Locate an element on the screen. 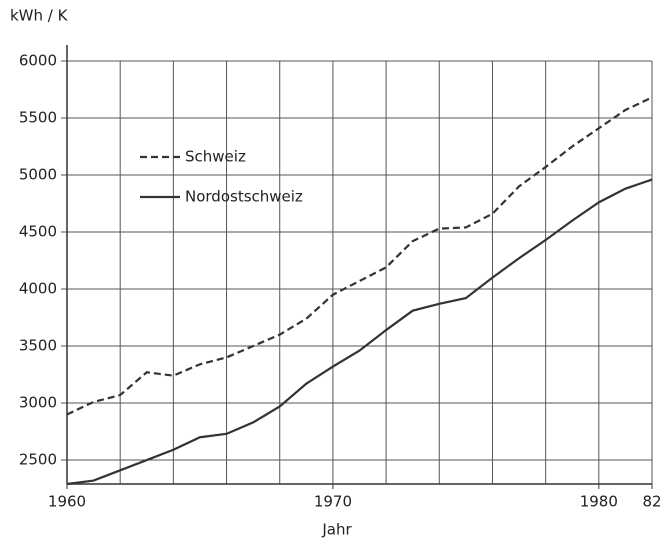 Image resolution: width=665 pixels, height=543 pixels. y-tick-label: 3500 is located at coordinates (38, 346).